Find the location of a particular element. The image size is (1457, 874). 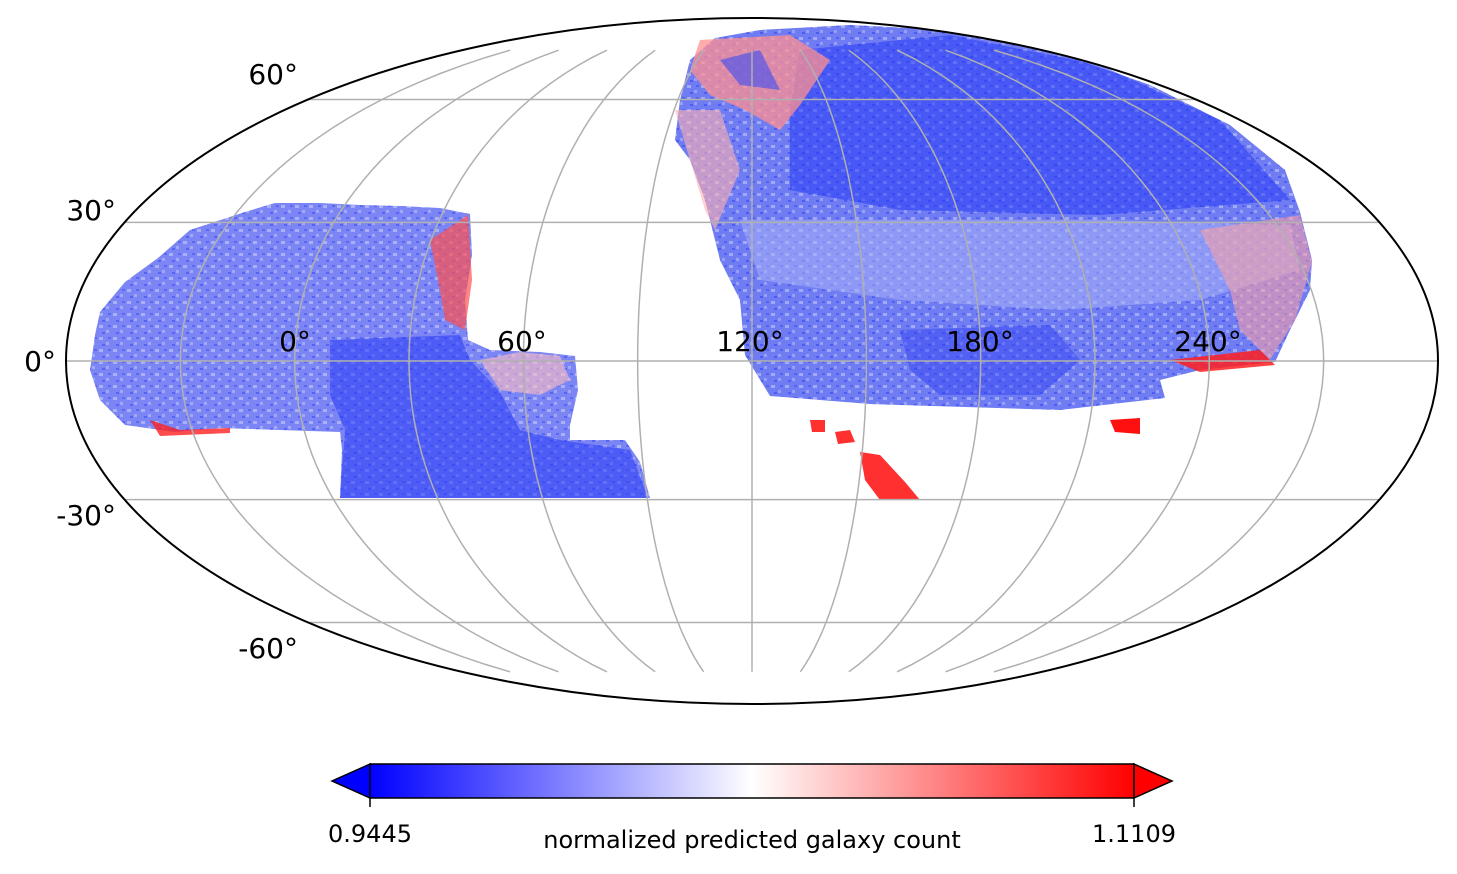

colorbar-title: normalized predicted galaxy count is located at coordinates (752, 840).